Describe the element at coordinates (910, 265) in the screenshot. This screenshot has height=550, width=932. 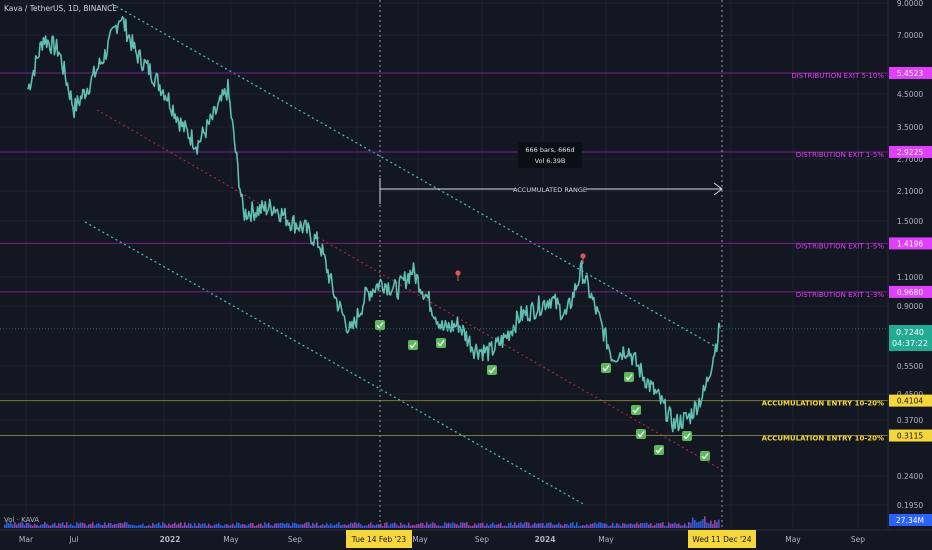
I see `price-axis` at that location.